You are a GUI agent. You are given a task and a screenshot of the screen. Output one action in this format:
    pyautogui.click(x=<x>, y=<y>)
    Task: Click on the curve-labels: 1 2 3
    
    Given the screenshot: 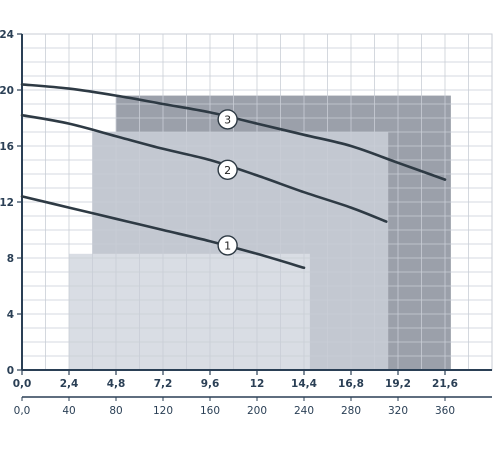 What is the action you would take?
    pyautogui.click(x=227, y=182)
    